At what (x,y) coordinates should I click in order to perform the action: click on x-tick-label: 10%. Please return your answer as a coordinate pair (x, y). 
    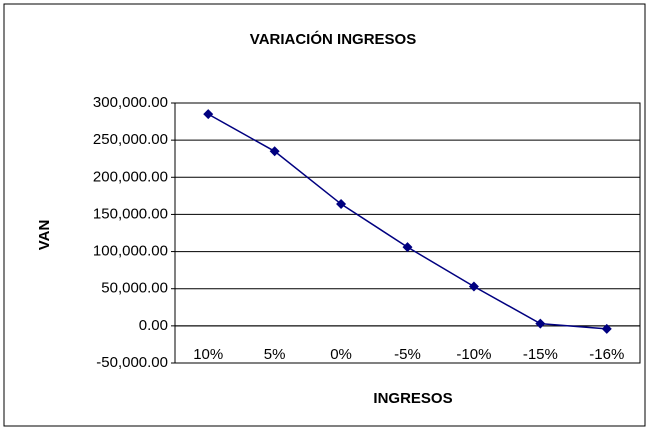
    Looking at the image, I should click on (208, 354).